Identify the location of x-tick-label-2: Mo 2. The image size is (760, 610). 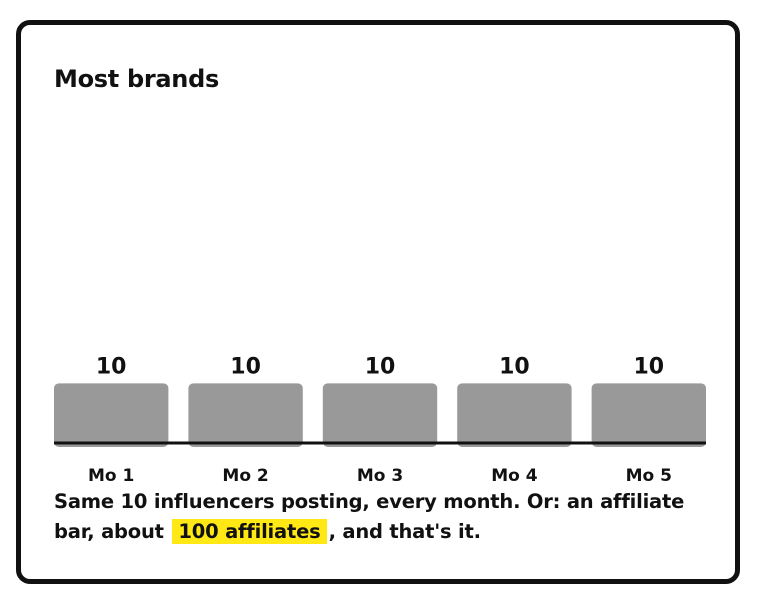
(245, 476).